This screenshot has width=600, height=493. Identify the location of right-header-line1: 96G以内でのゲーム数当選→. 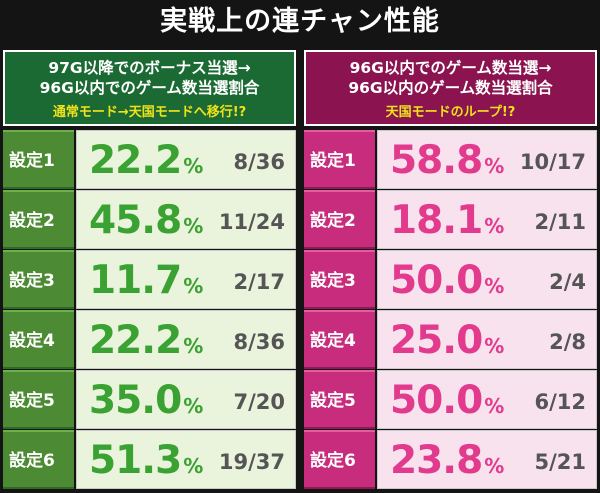
(450, 68).